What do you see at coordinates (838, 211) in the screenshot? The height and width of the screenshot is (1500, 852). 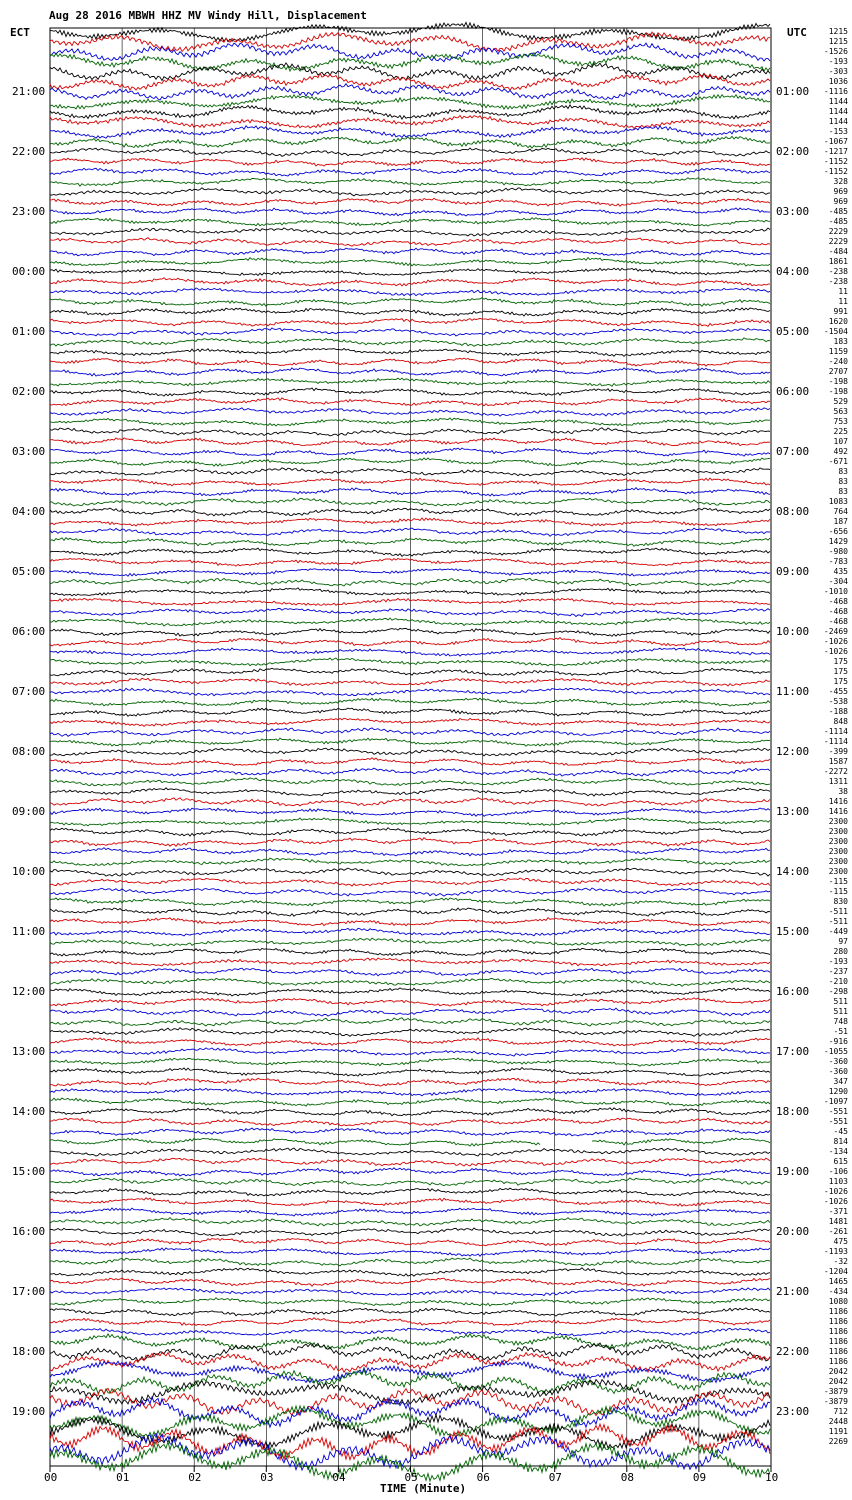 I see `trace-value-label: -485` at bounding box center [838, 211].